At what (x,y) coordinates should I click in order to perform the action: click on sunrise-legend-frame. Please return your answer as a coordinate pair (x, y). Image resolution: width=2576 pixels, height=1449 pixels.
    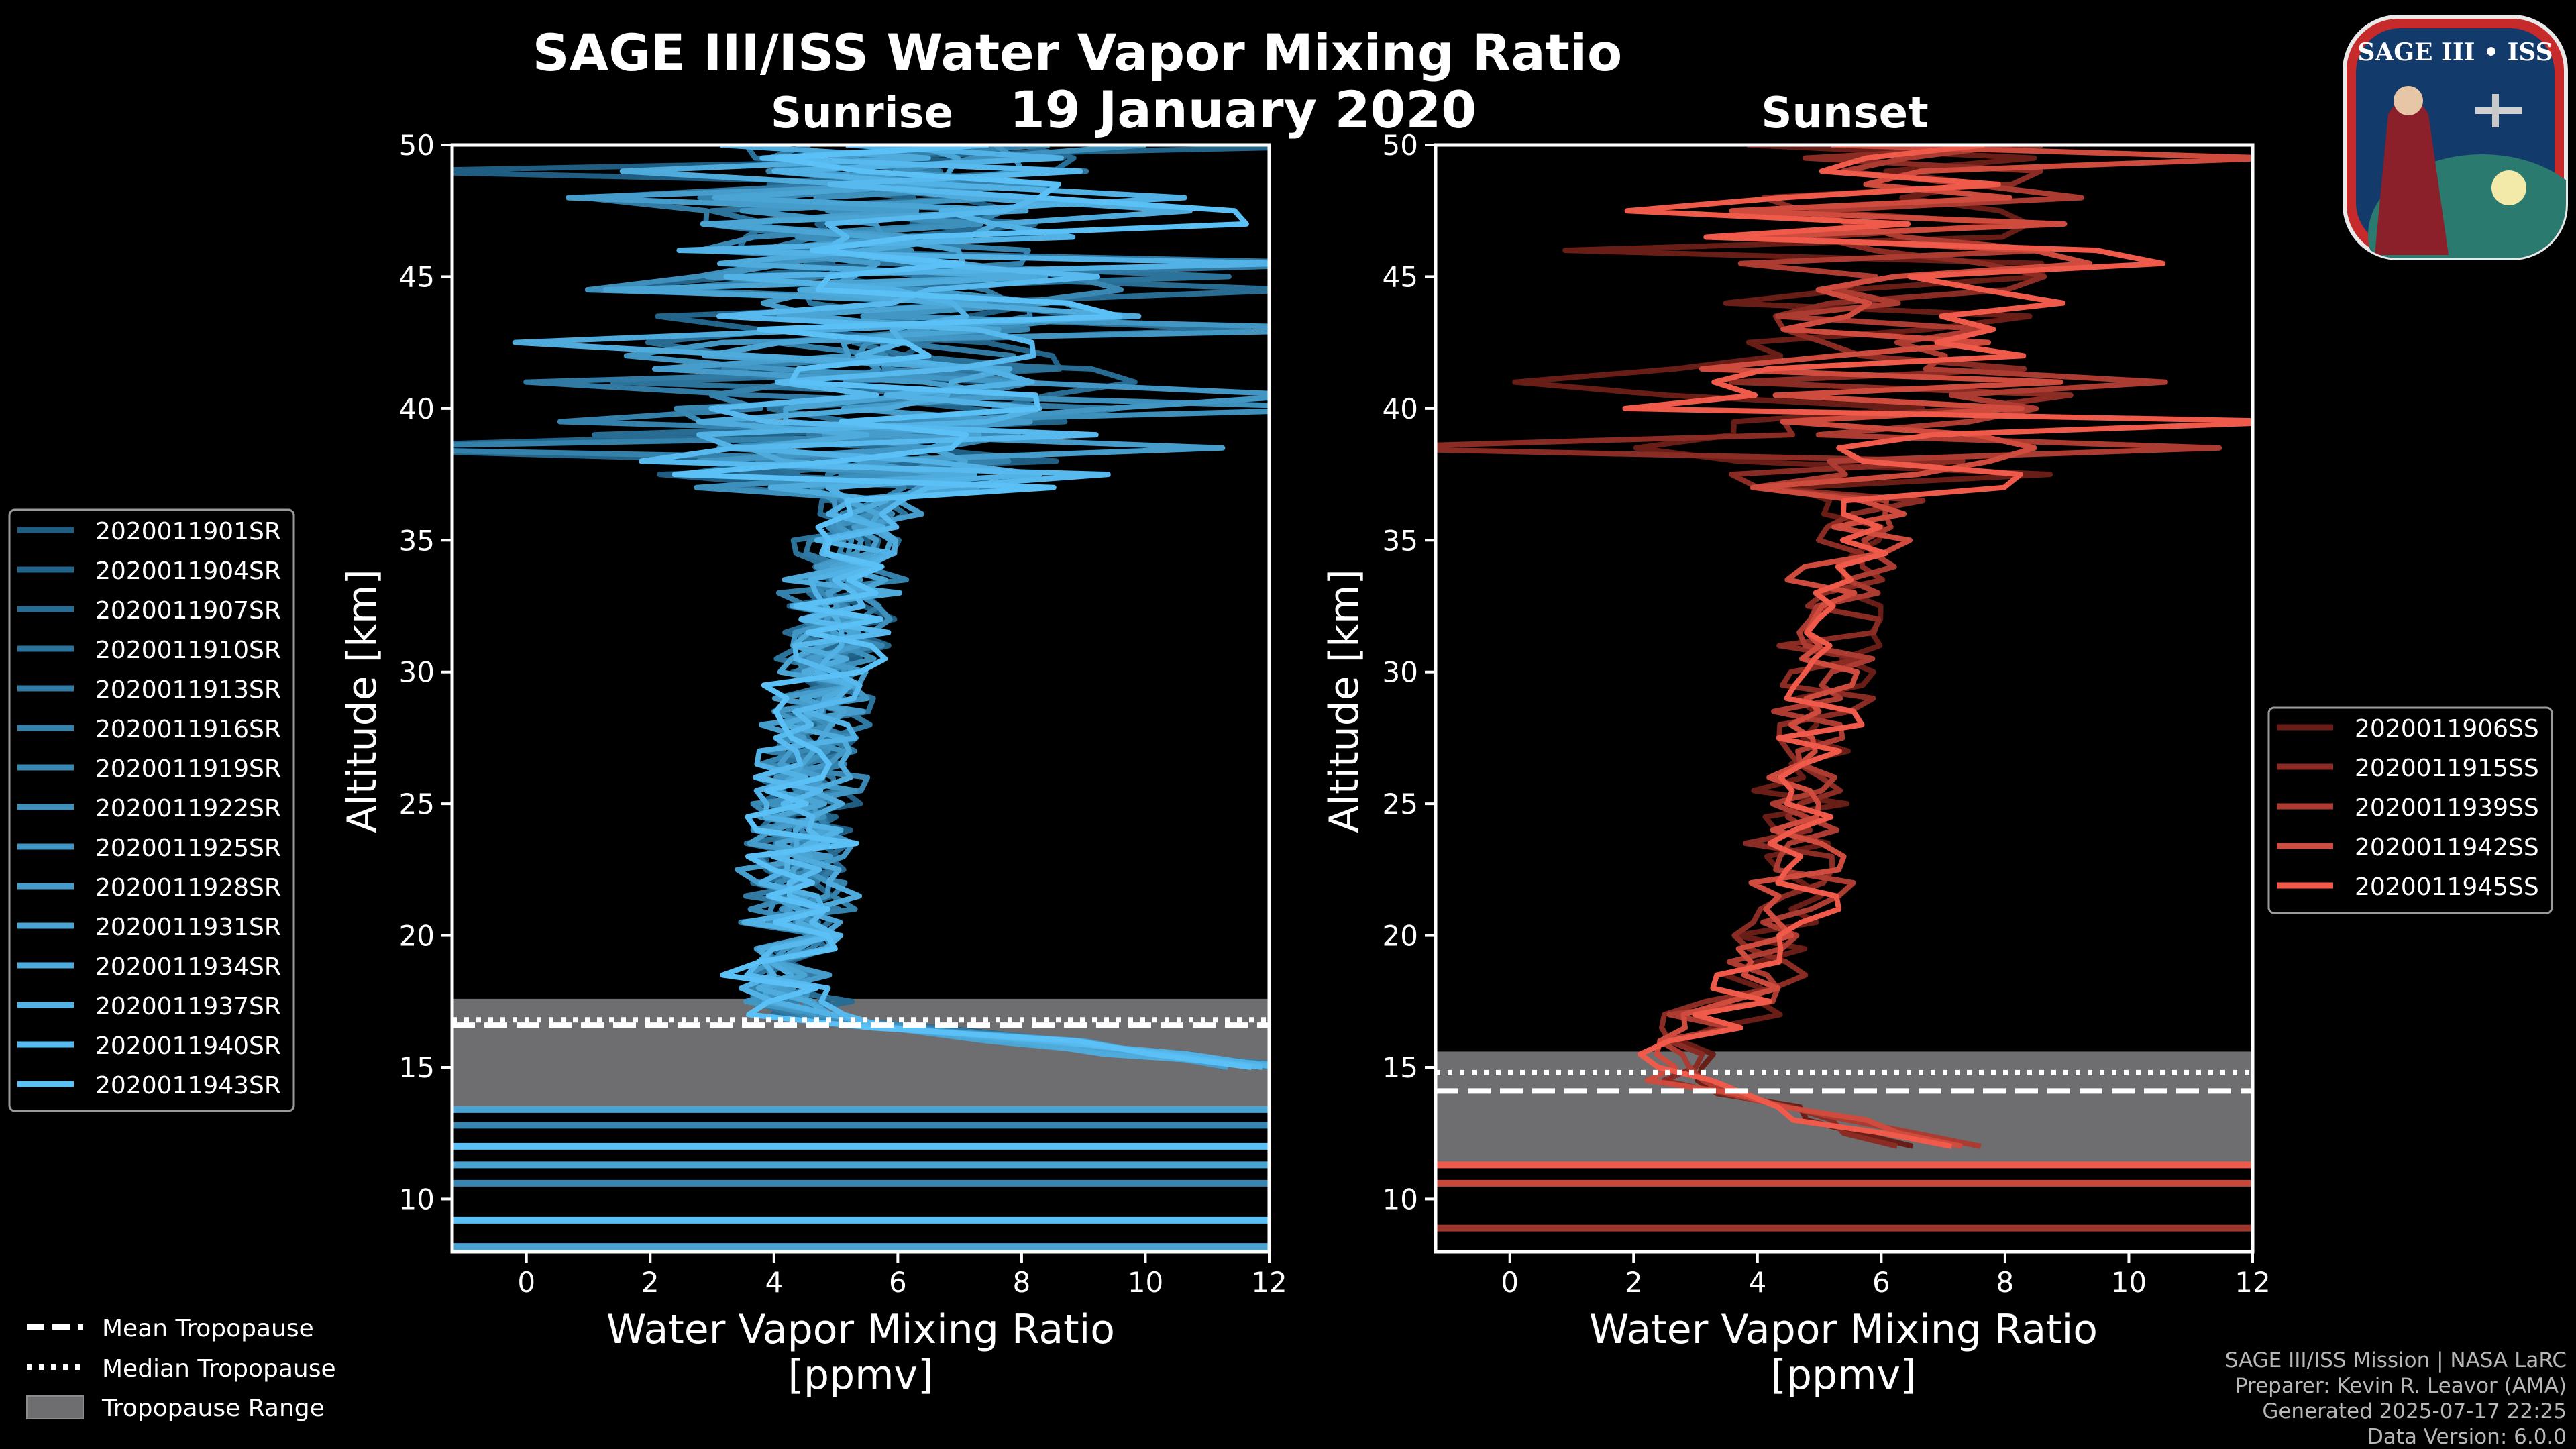
    Looking at the image, I should click on (151, 810).